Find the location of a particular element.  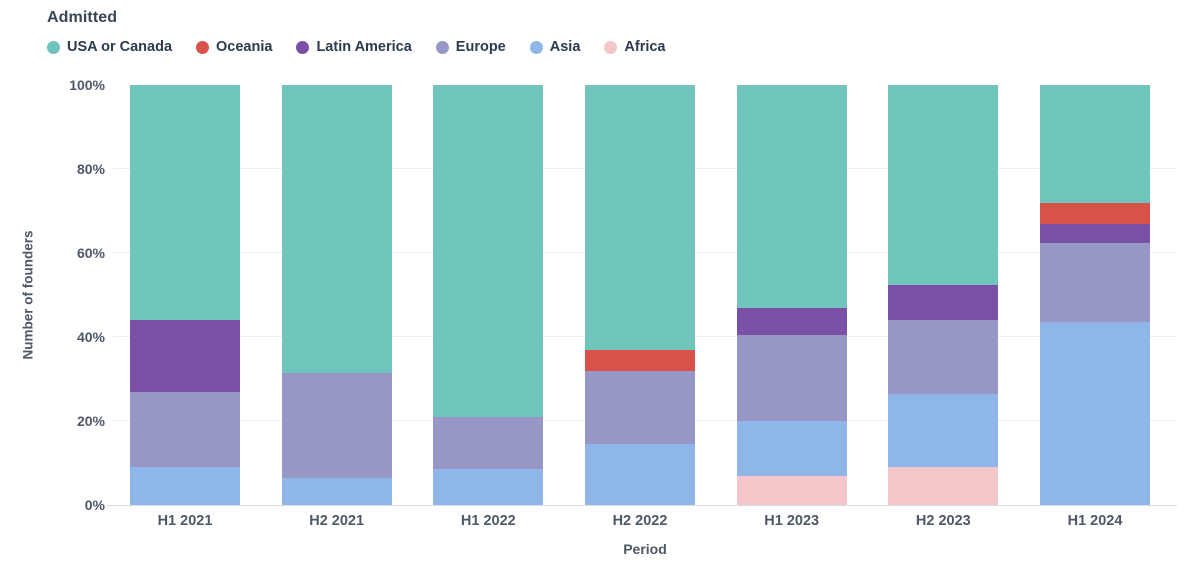

bar-segment-usa-or-canada-h2-2023 is located at coordinates (943, 185).